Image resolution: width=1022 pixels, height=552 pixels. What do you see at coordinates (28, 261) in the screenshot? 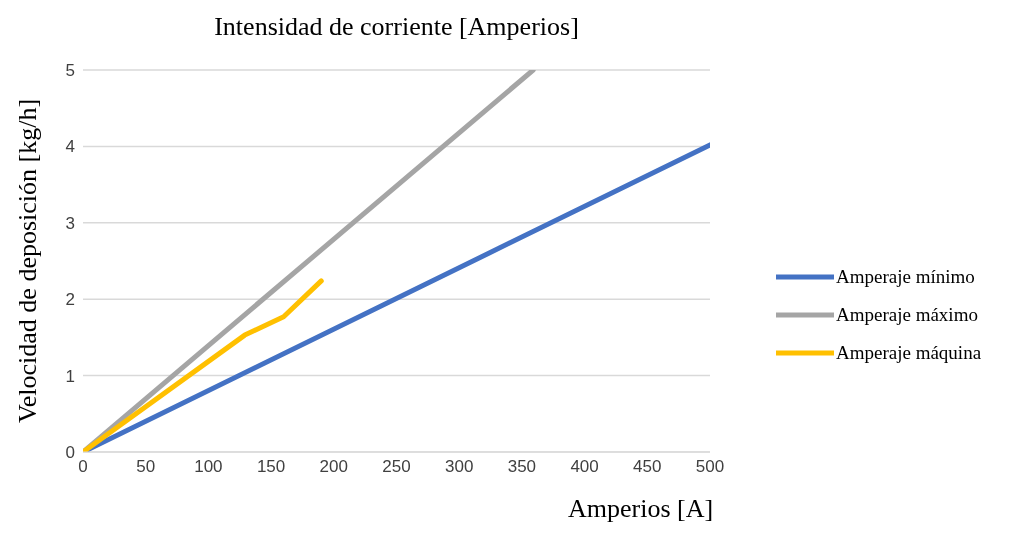
I see `y-axis-title: Velocidad de deposición [kg/h]` at bounding box center [28, 261].